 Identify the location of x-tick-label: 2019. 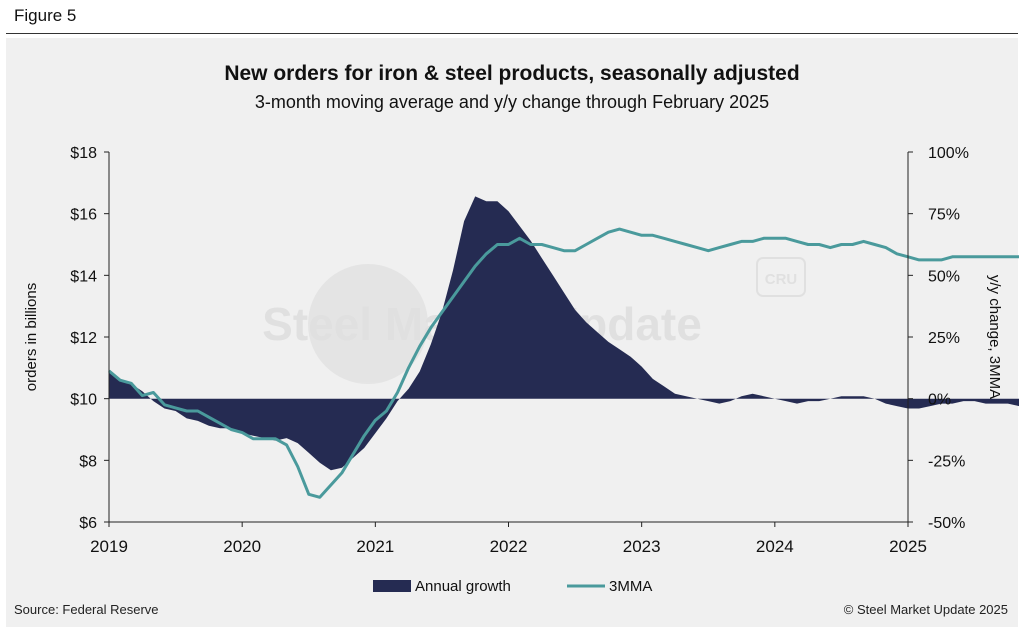
(109, 546).